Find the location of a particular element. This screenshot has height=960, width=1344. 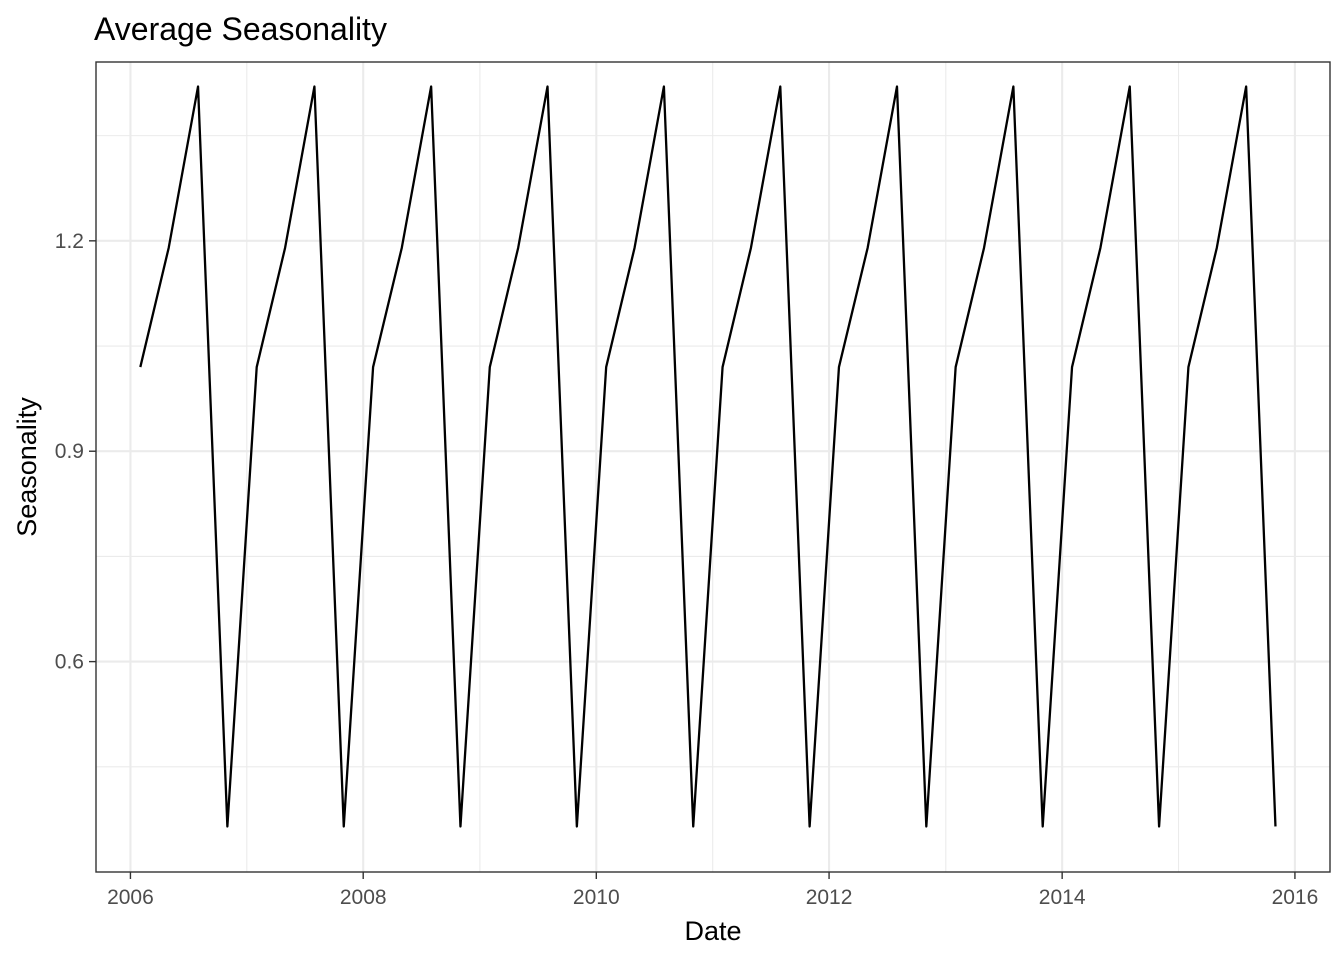

x-axis: 2006 2008 2010 2012 2014 2016 is located at coordinates (712, 890).